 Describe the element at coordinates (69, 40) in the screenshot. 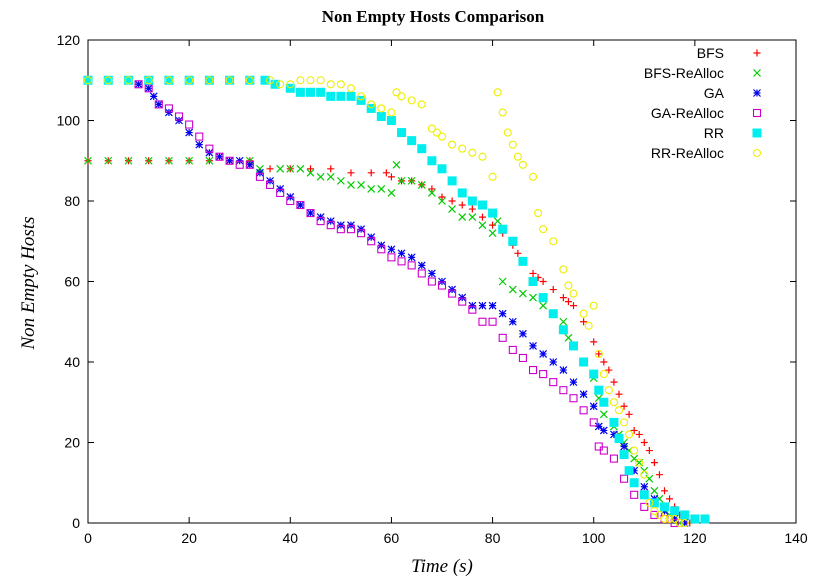

I see `y-tick-label: 120` at that location.